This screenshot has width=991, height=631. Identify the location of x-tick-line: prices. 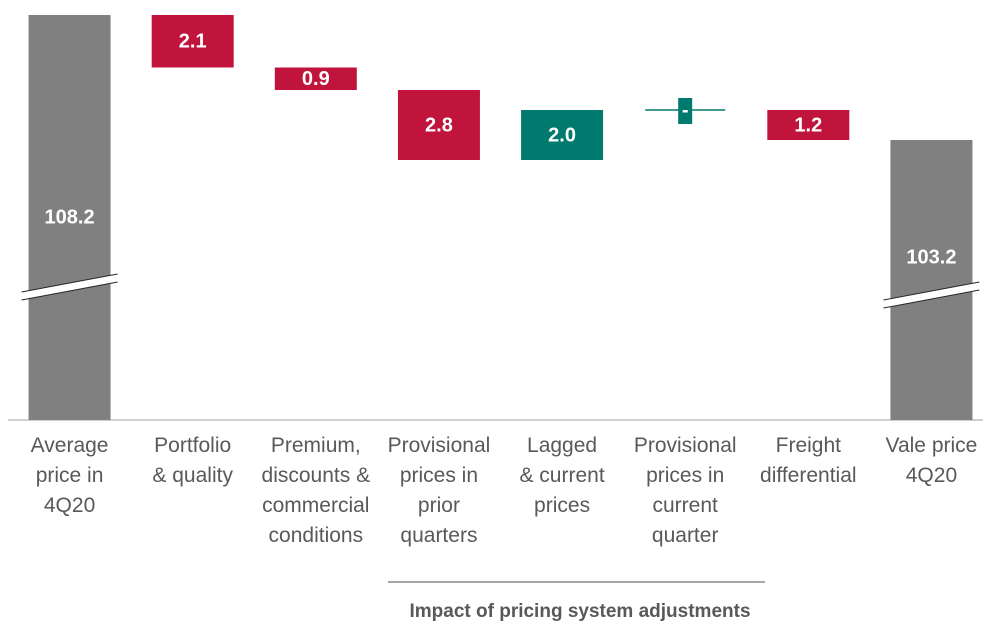
(562, 505).